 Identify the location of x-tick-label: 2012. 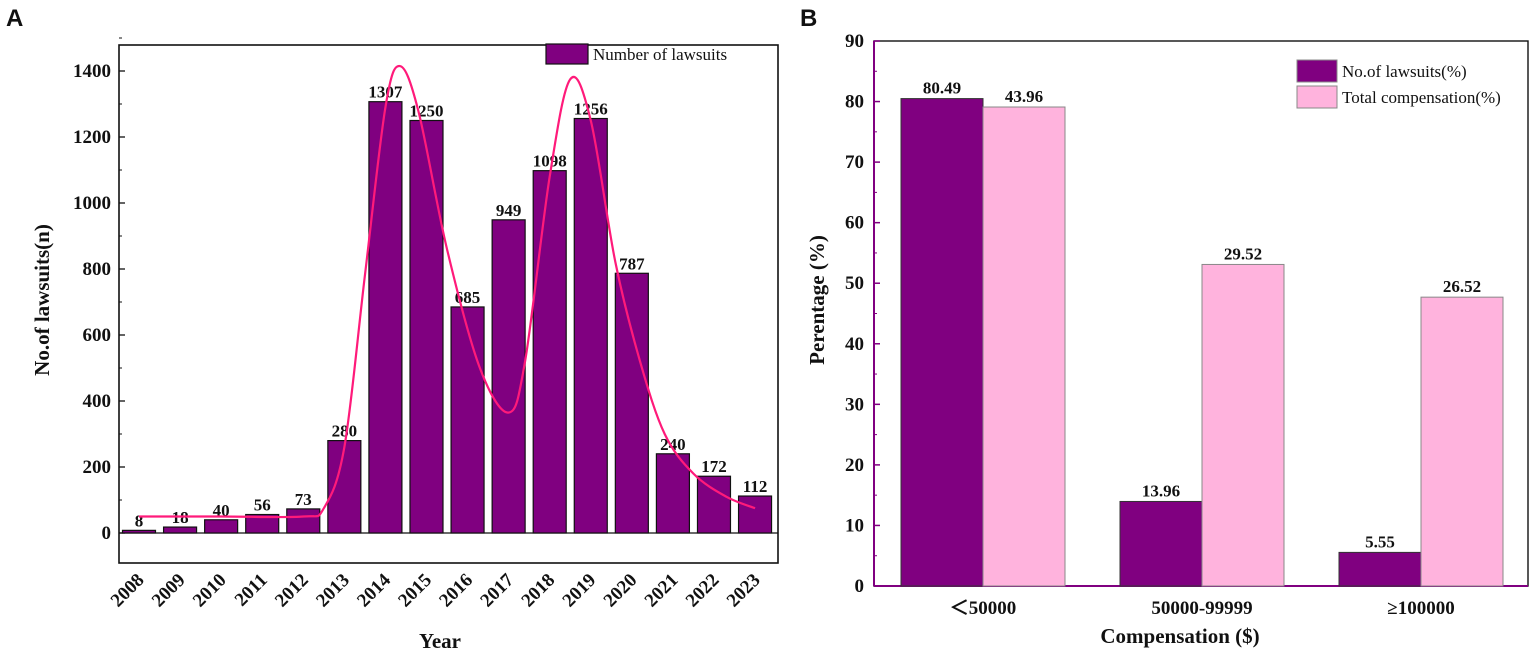
(292, 591).